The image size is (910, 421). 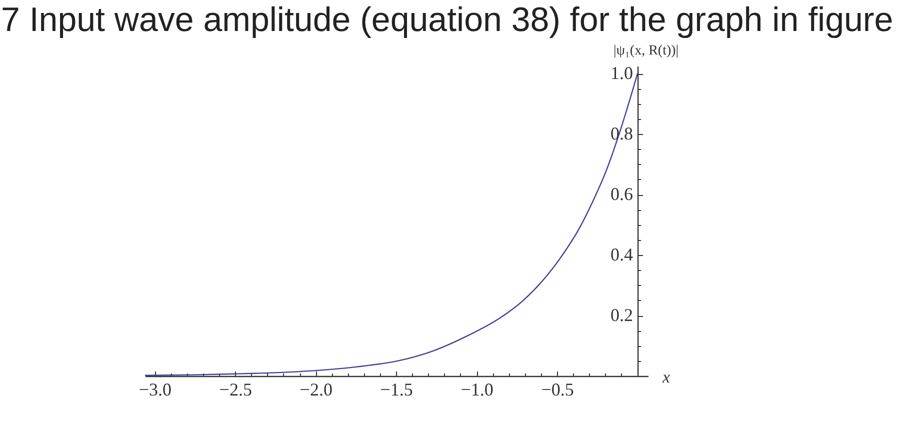 I want to click on y-tick-label: 0.2, so click(x=622, y=315).